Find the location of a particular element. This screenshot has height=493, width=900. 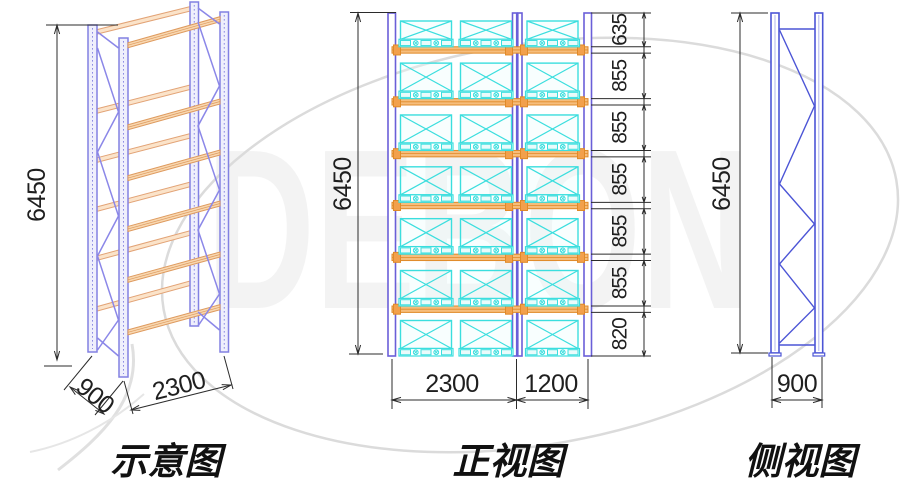

schematic-back-beam is located at coordinates (143, 196).